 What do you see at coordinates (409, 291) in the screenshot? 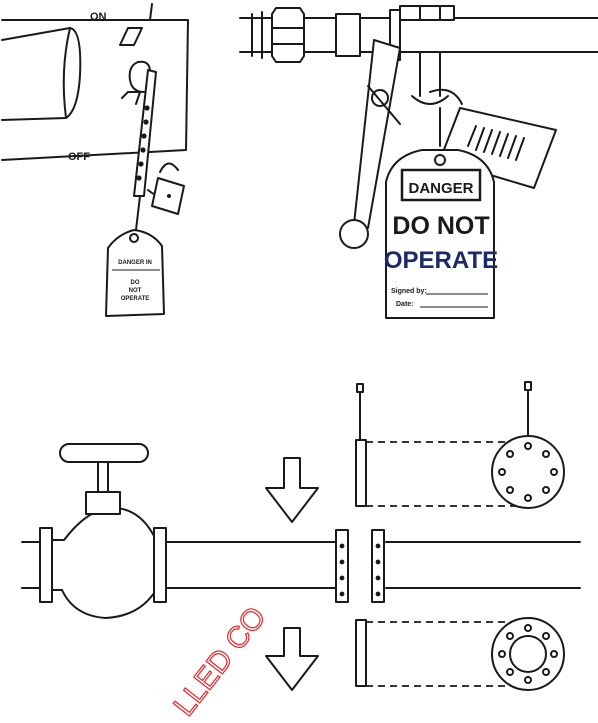
I see `danger-tag-signed-label: Signed by:` at bounding box center [409, 291].